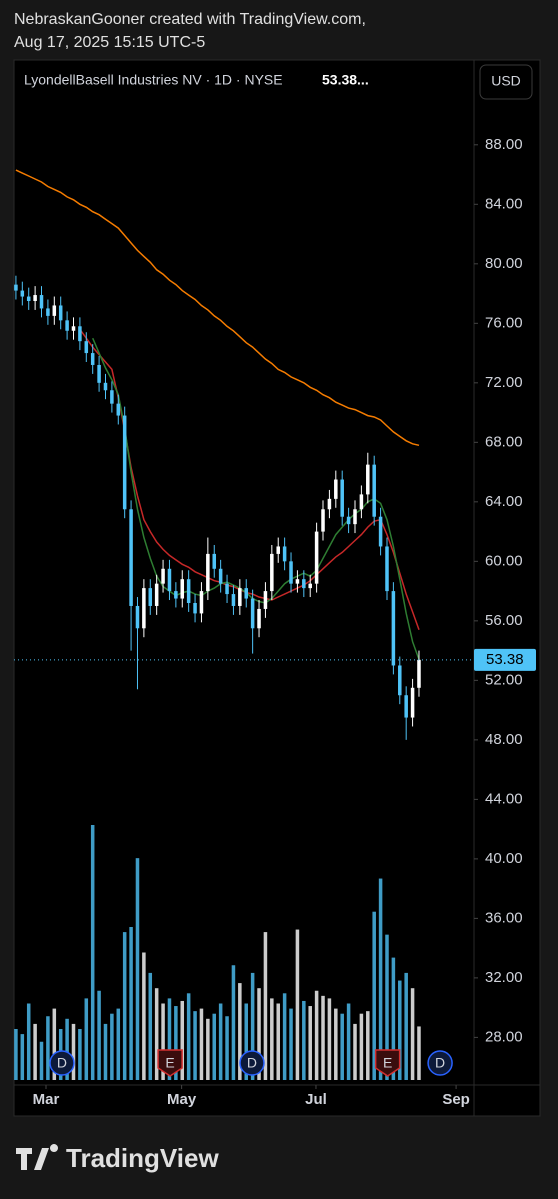  I want to click on y-tick-label: 88.00, so click(504, 144).